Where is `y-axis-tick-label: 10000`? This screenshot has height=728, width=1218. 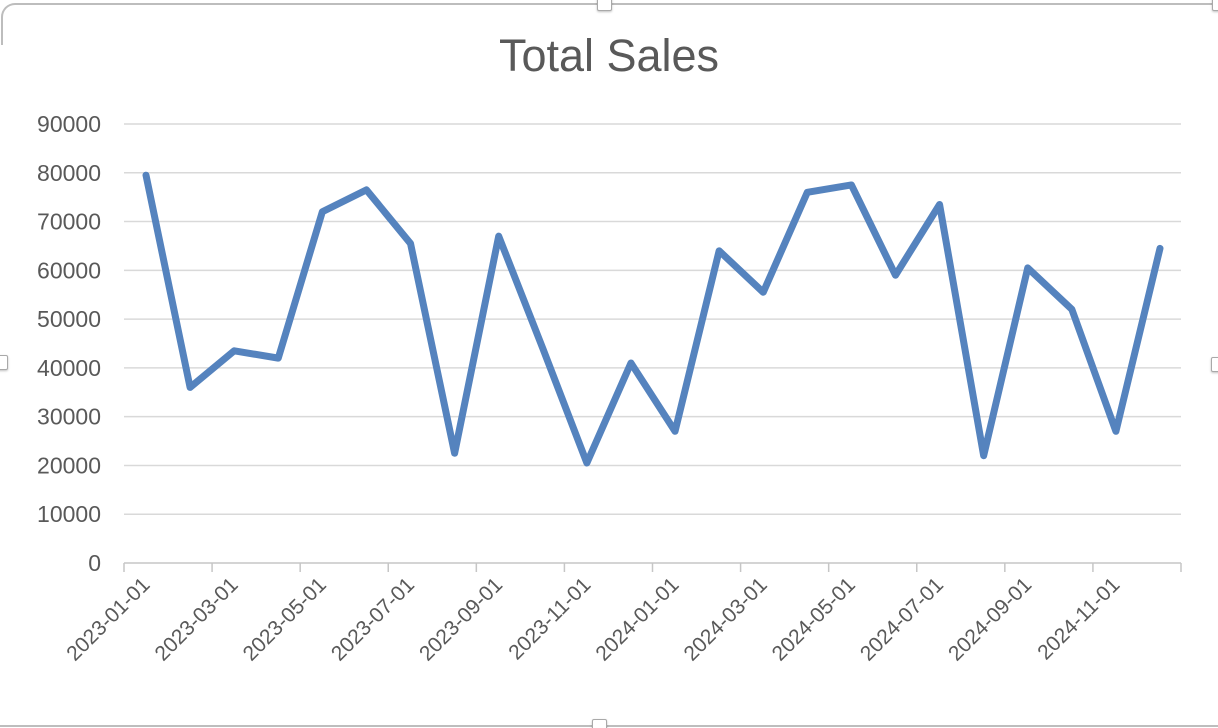
y-axis-tick-label: 10000 is located at coordinates (69, 514).